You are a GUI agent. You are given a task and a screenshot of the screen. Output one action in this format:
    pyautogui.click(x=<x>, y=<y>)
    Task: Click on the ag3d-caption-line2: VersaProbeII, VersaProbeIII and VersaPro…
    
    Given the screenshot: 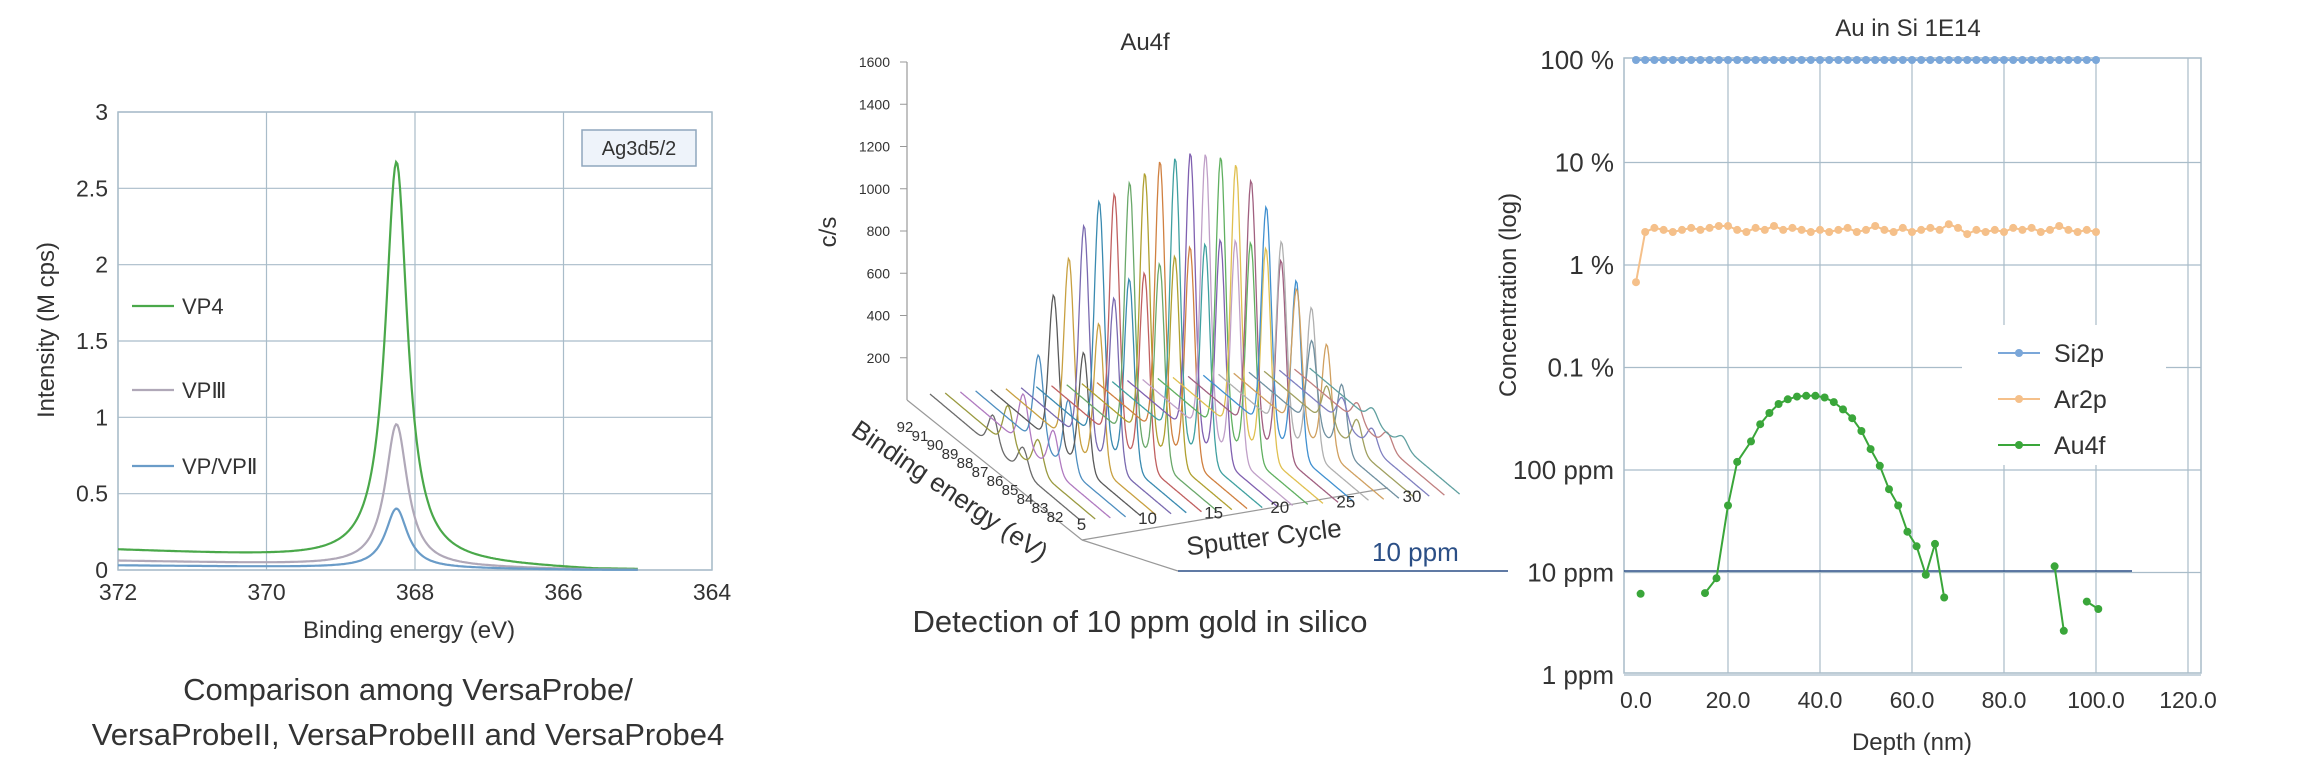 What is the action you would take?
    pyautogui.click(x=408, y=734)
    